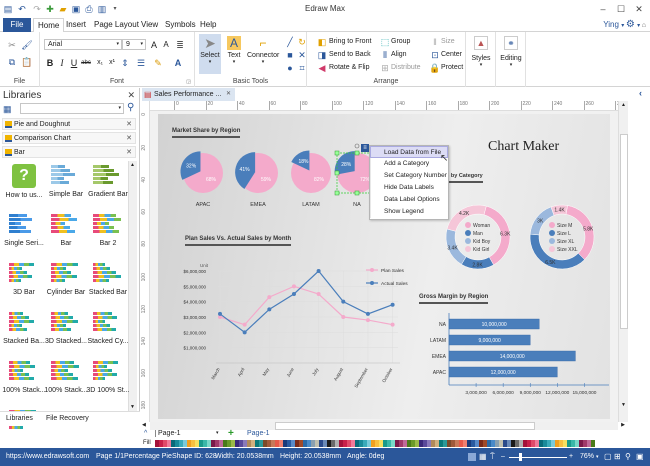 Image resolution: width=650 pixels, height=466 pixels. What do you see at coordinates (639, 9) in the screenshot?
I see `close-button: ✕` at bounding box center [639, 9].